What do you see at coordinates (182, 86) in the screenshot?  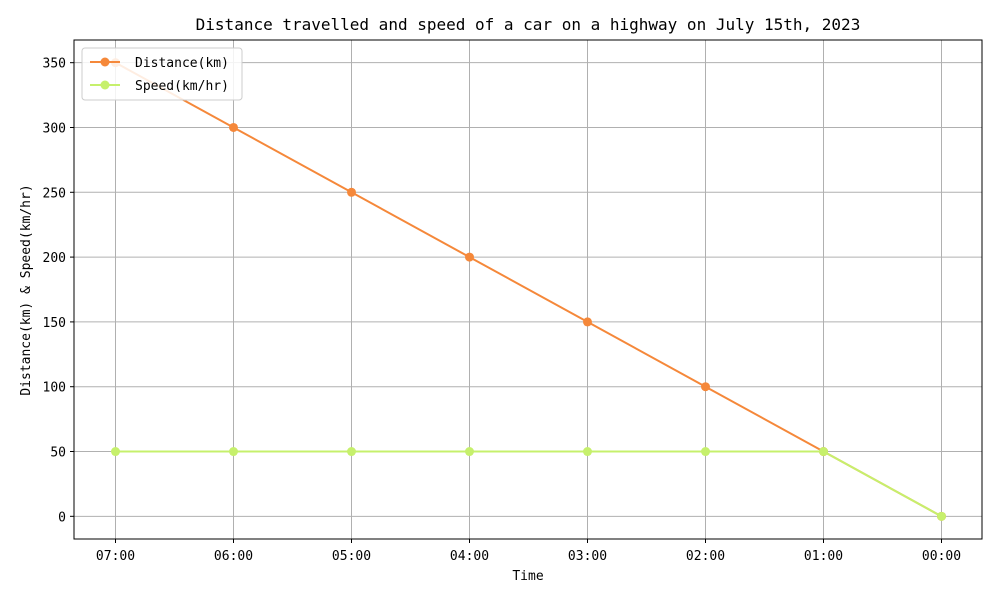 I see `legend-label-speed: Speed(km/hr)` at bounding box center [182, 86].